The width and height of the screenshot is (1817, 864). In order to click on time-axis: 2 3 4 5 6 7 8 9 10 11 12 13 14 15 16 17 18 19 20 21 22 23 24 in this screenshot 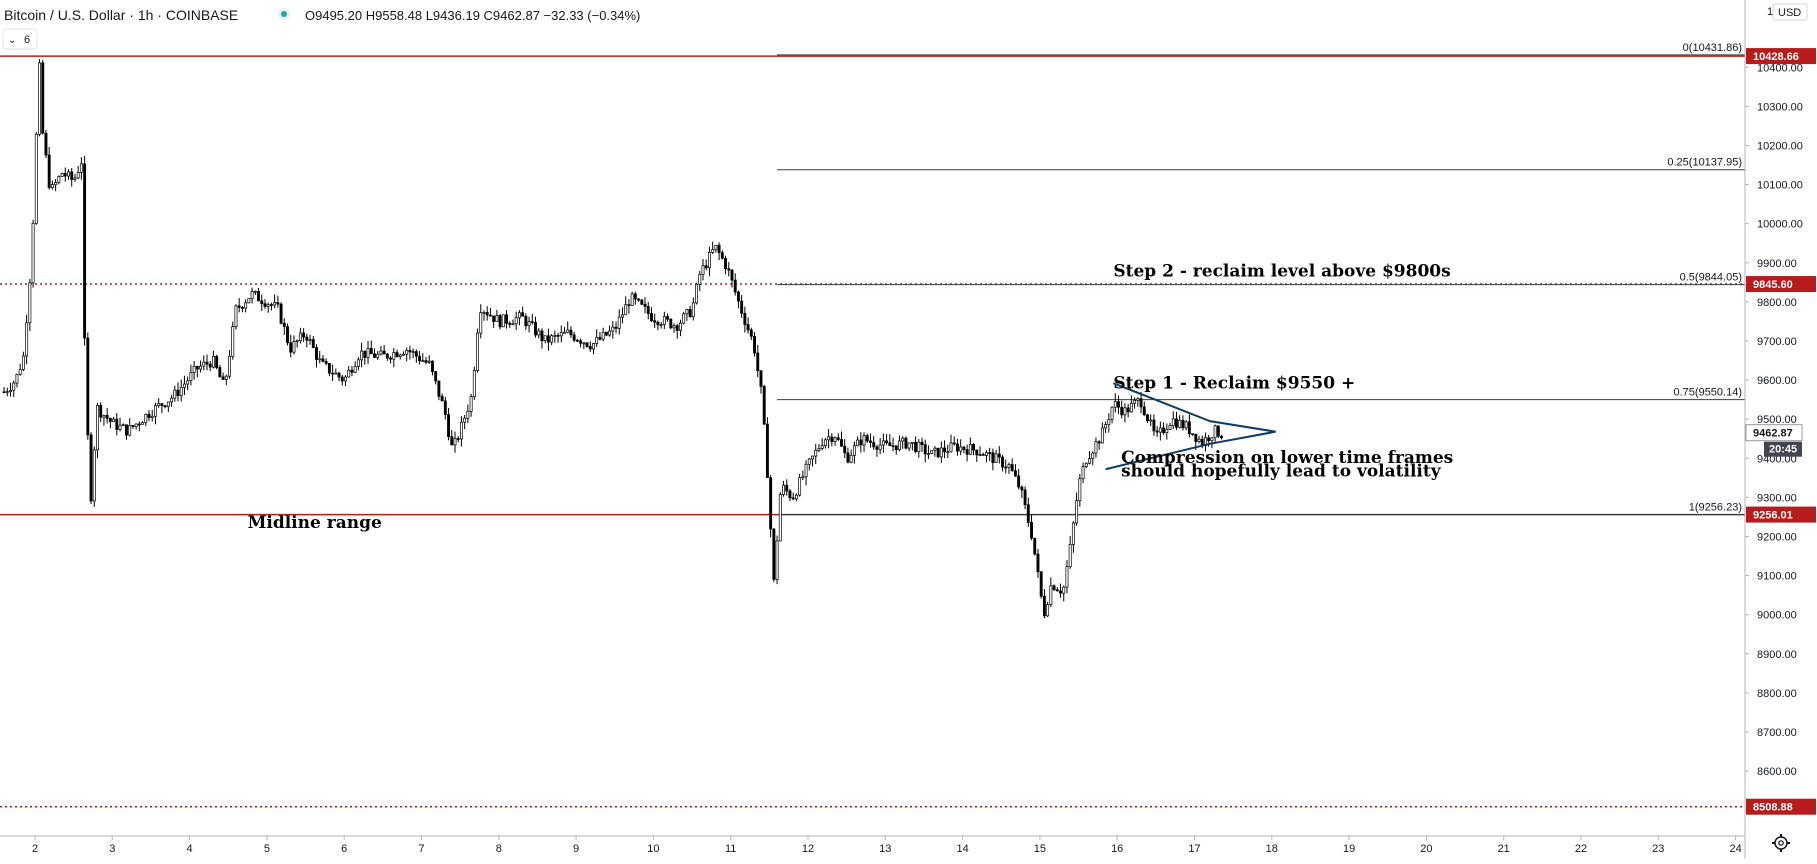, I will do `click(872, 845)`.